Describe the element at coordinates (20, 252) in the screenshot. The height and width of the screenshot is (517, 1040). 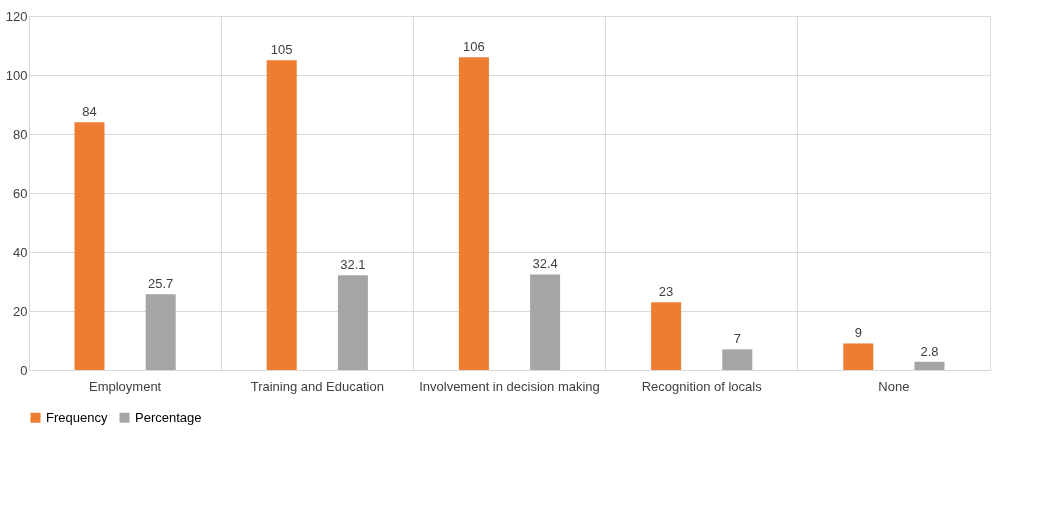
I see `y-tick-label: 40` at that location.